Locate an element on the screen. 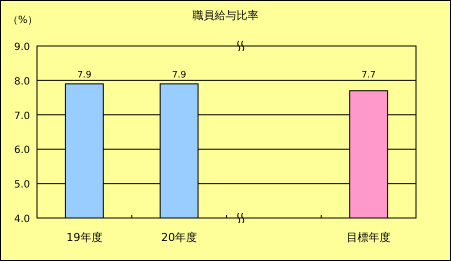 This screenshot has width=451, height=261. y-tick-label: 7.0 is located at coordinates (22, 116).